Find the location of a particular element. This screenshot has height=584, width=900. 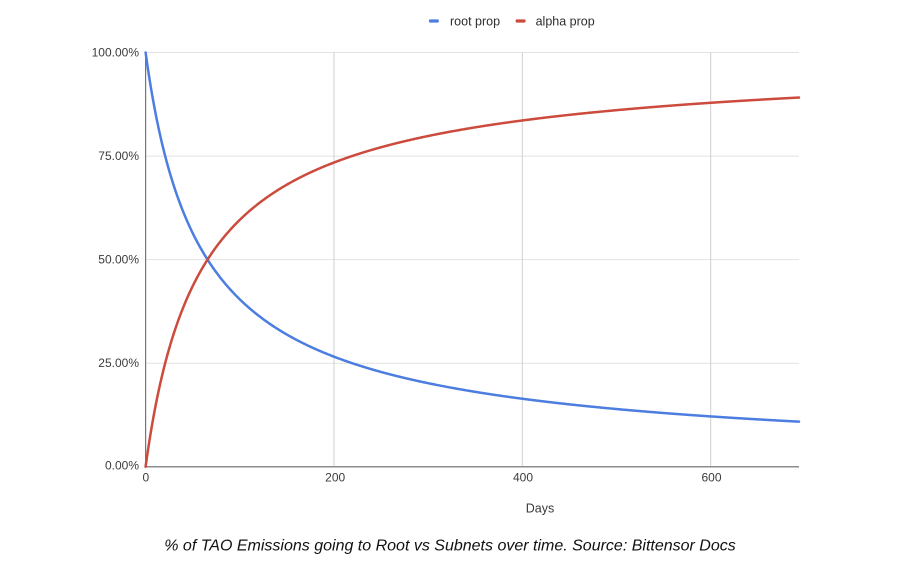

svg-text: 200 is located at coordinates (335, 478).